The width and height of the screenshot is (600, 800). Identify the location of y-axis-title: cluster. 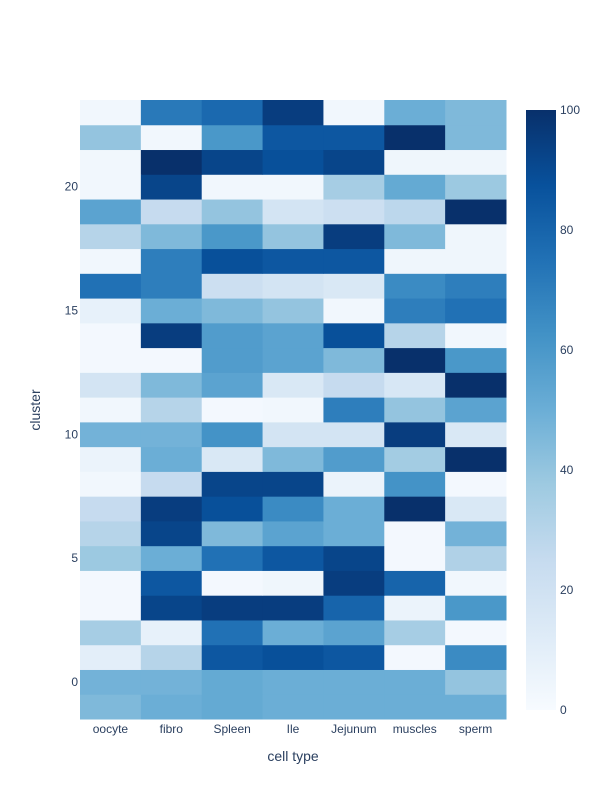
(35, 410).